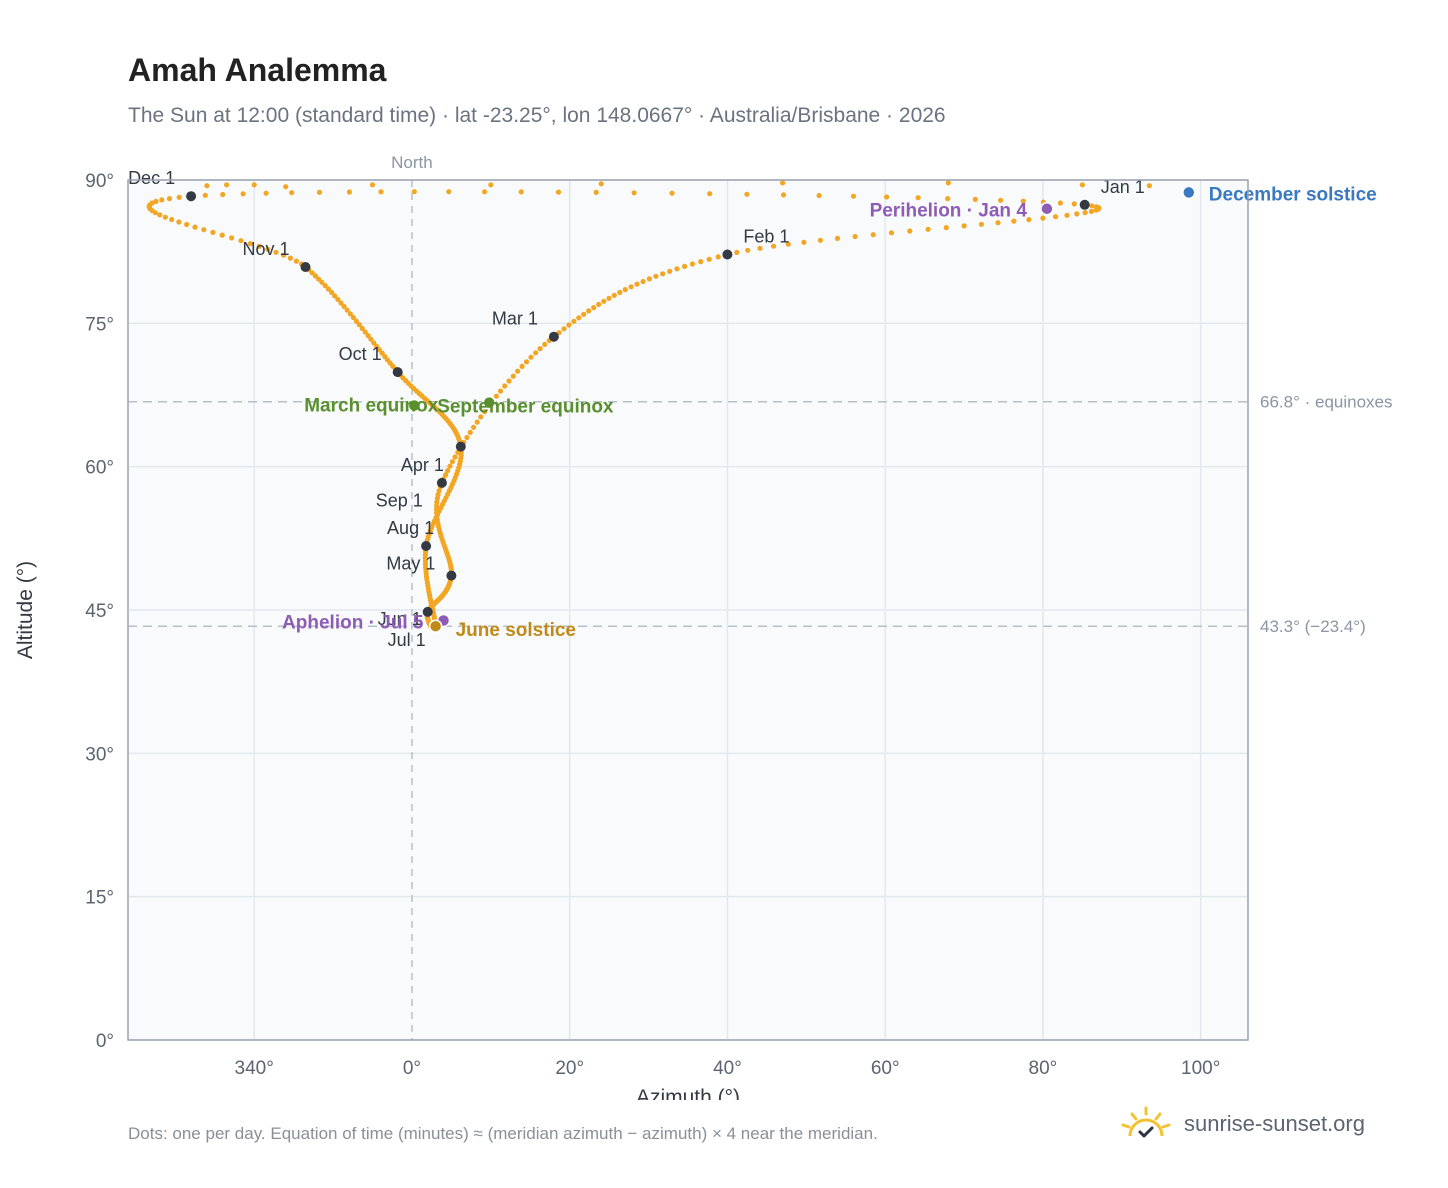 Image resolution: width=1448 pixels, height=1188 pixels. What do you see at coordinates (569, 1068) in the screenshot?
I see `x-tick-label: 20°` at bounding box center [569, 1068].